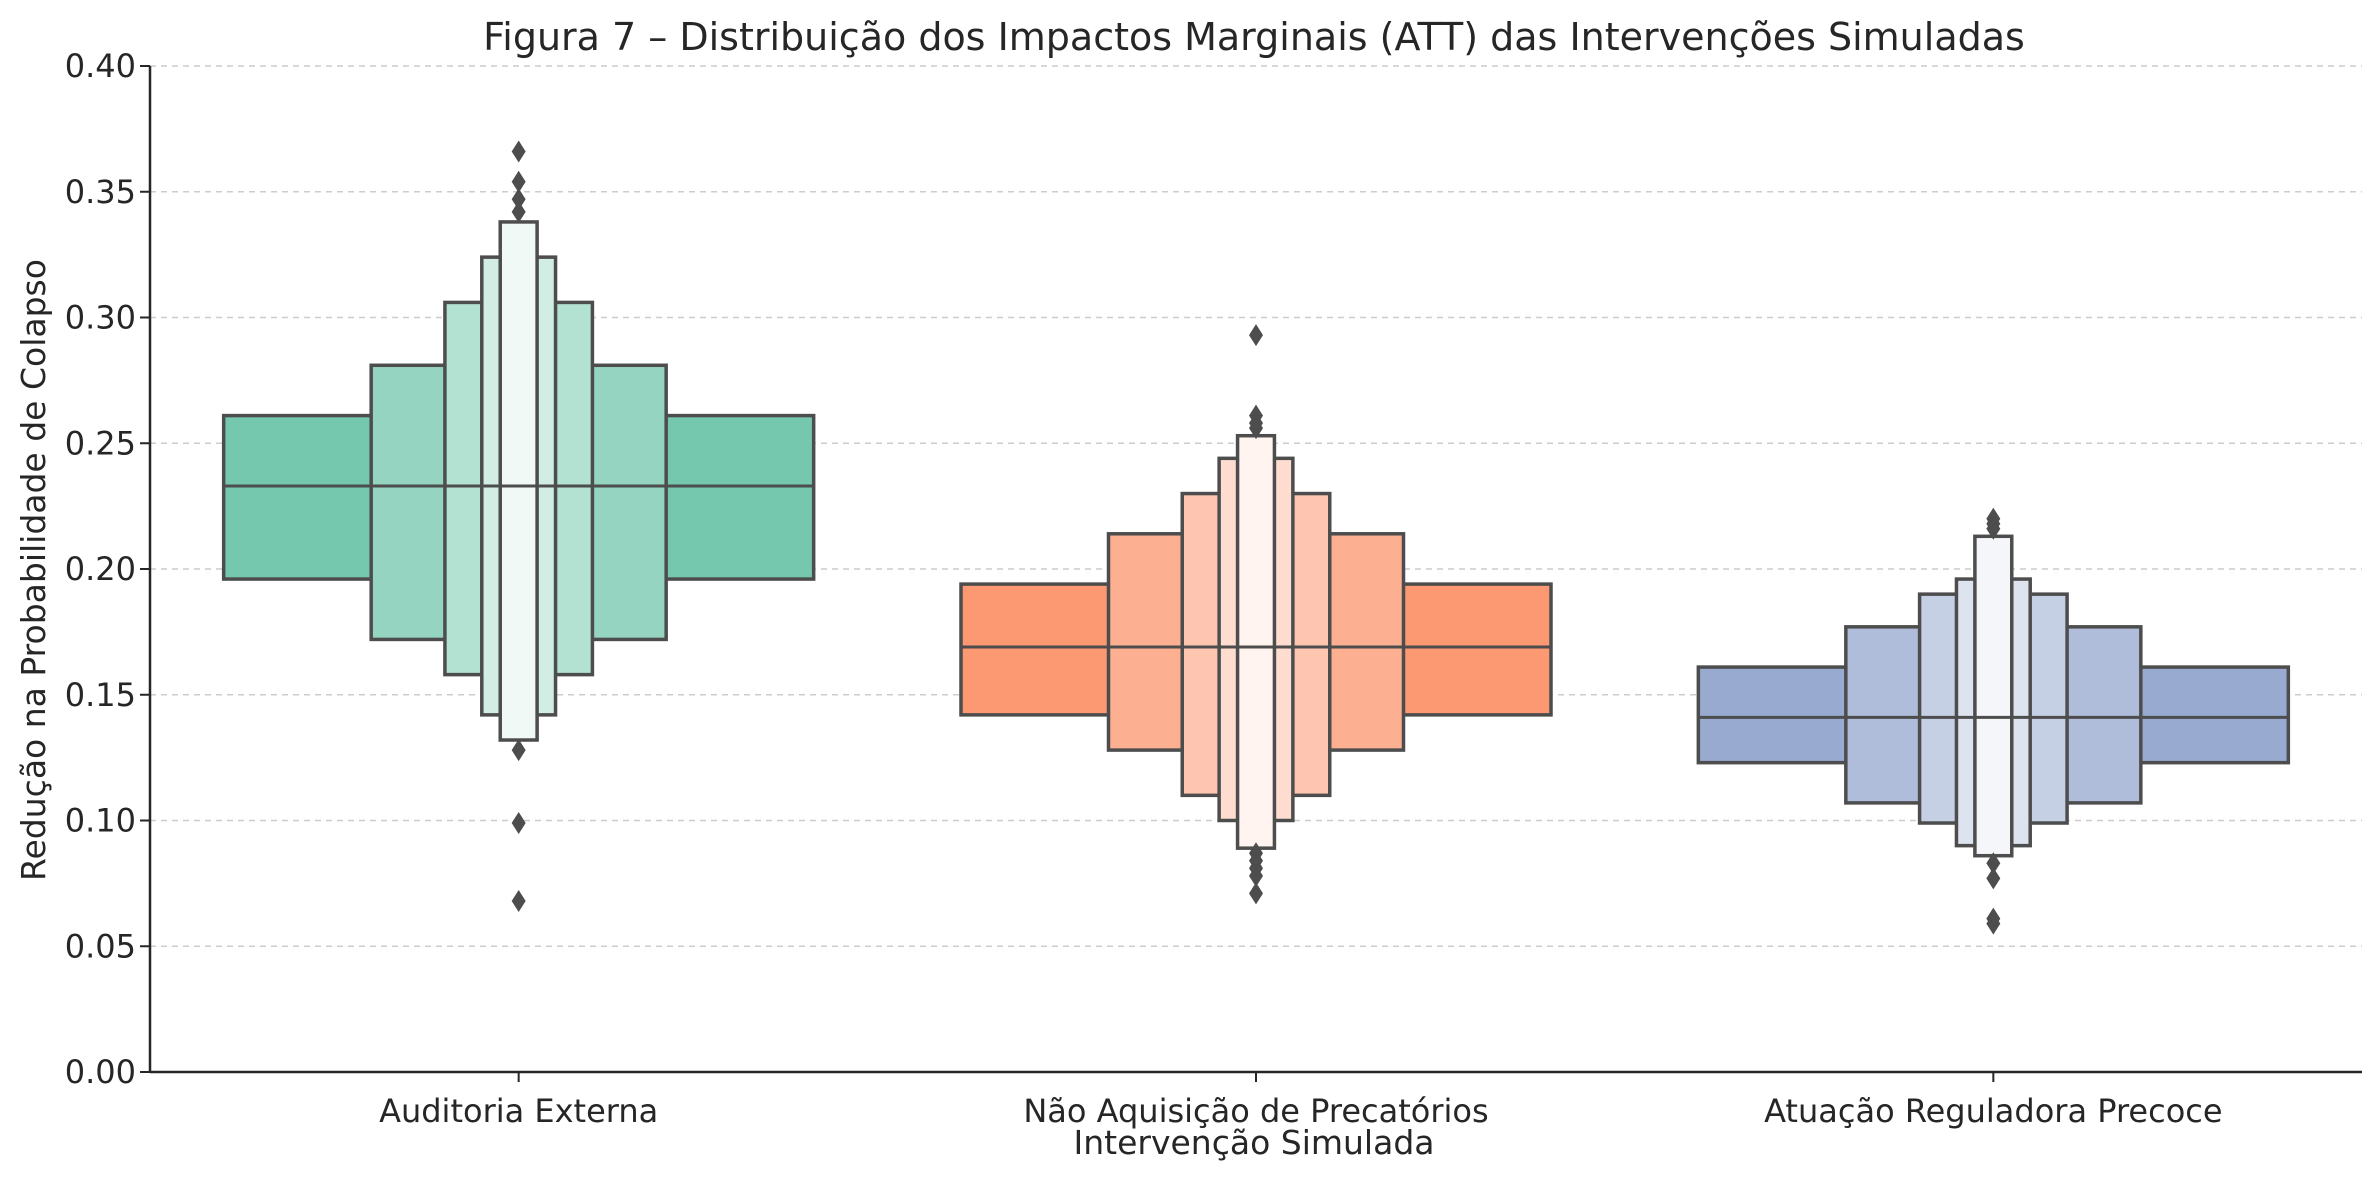 The height and width of the screenshot is (1180, 2379). Describe the element at coordinates (100, 569) in the screenshot. I see `y-tick-label: 0.20` at that location.